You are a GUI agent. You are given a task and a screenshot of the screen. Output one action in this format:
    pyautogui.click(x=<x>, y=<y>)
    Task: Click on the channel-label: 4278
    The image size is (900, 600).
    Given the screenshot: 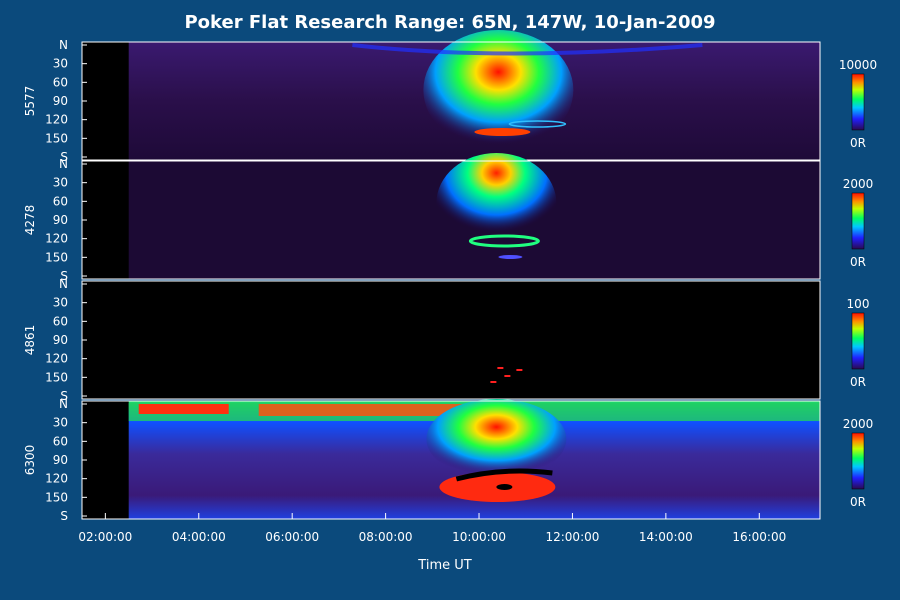 What is the action you would take?
    pyautogui.click(x=30, y=220)
    